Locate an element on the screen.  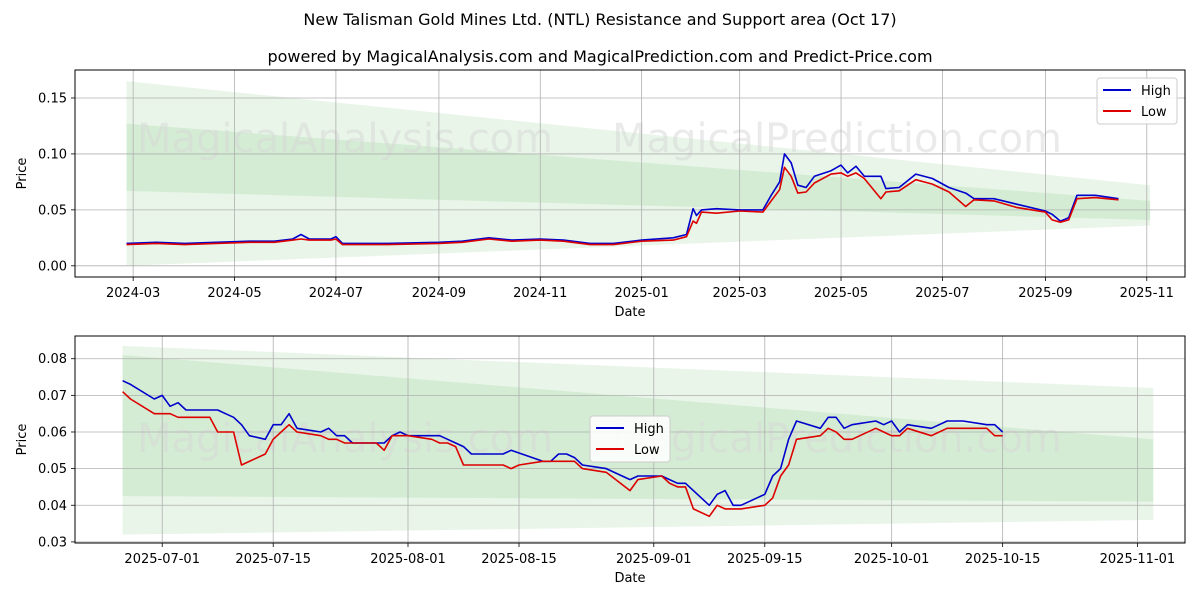
x-tick-label: 2025-03 is located at coordinates (740, 293).